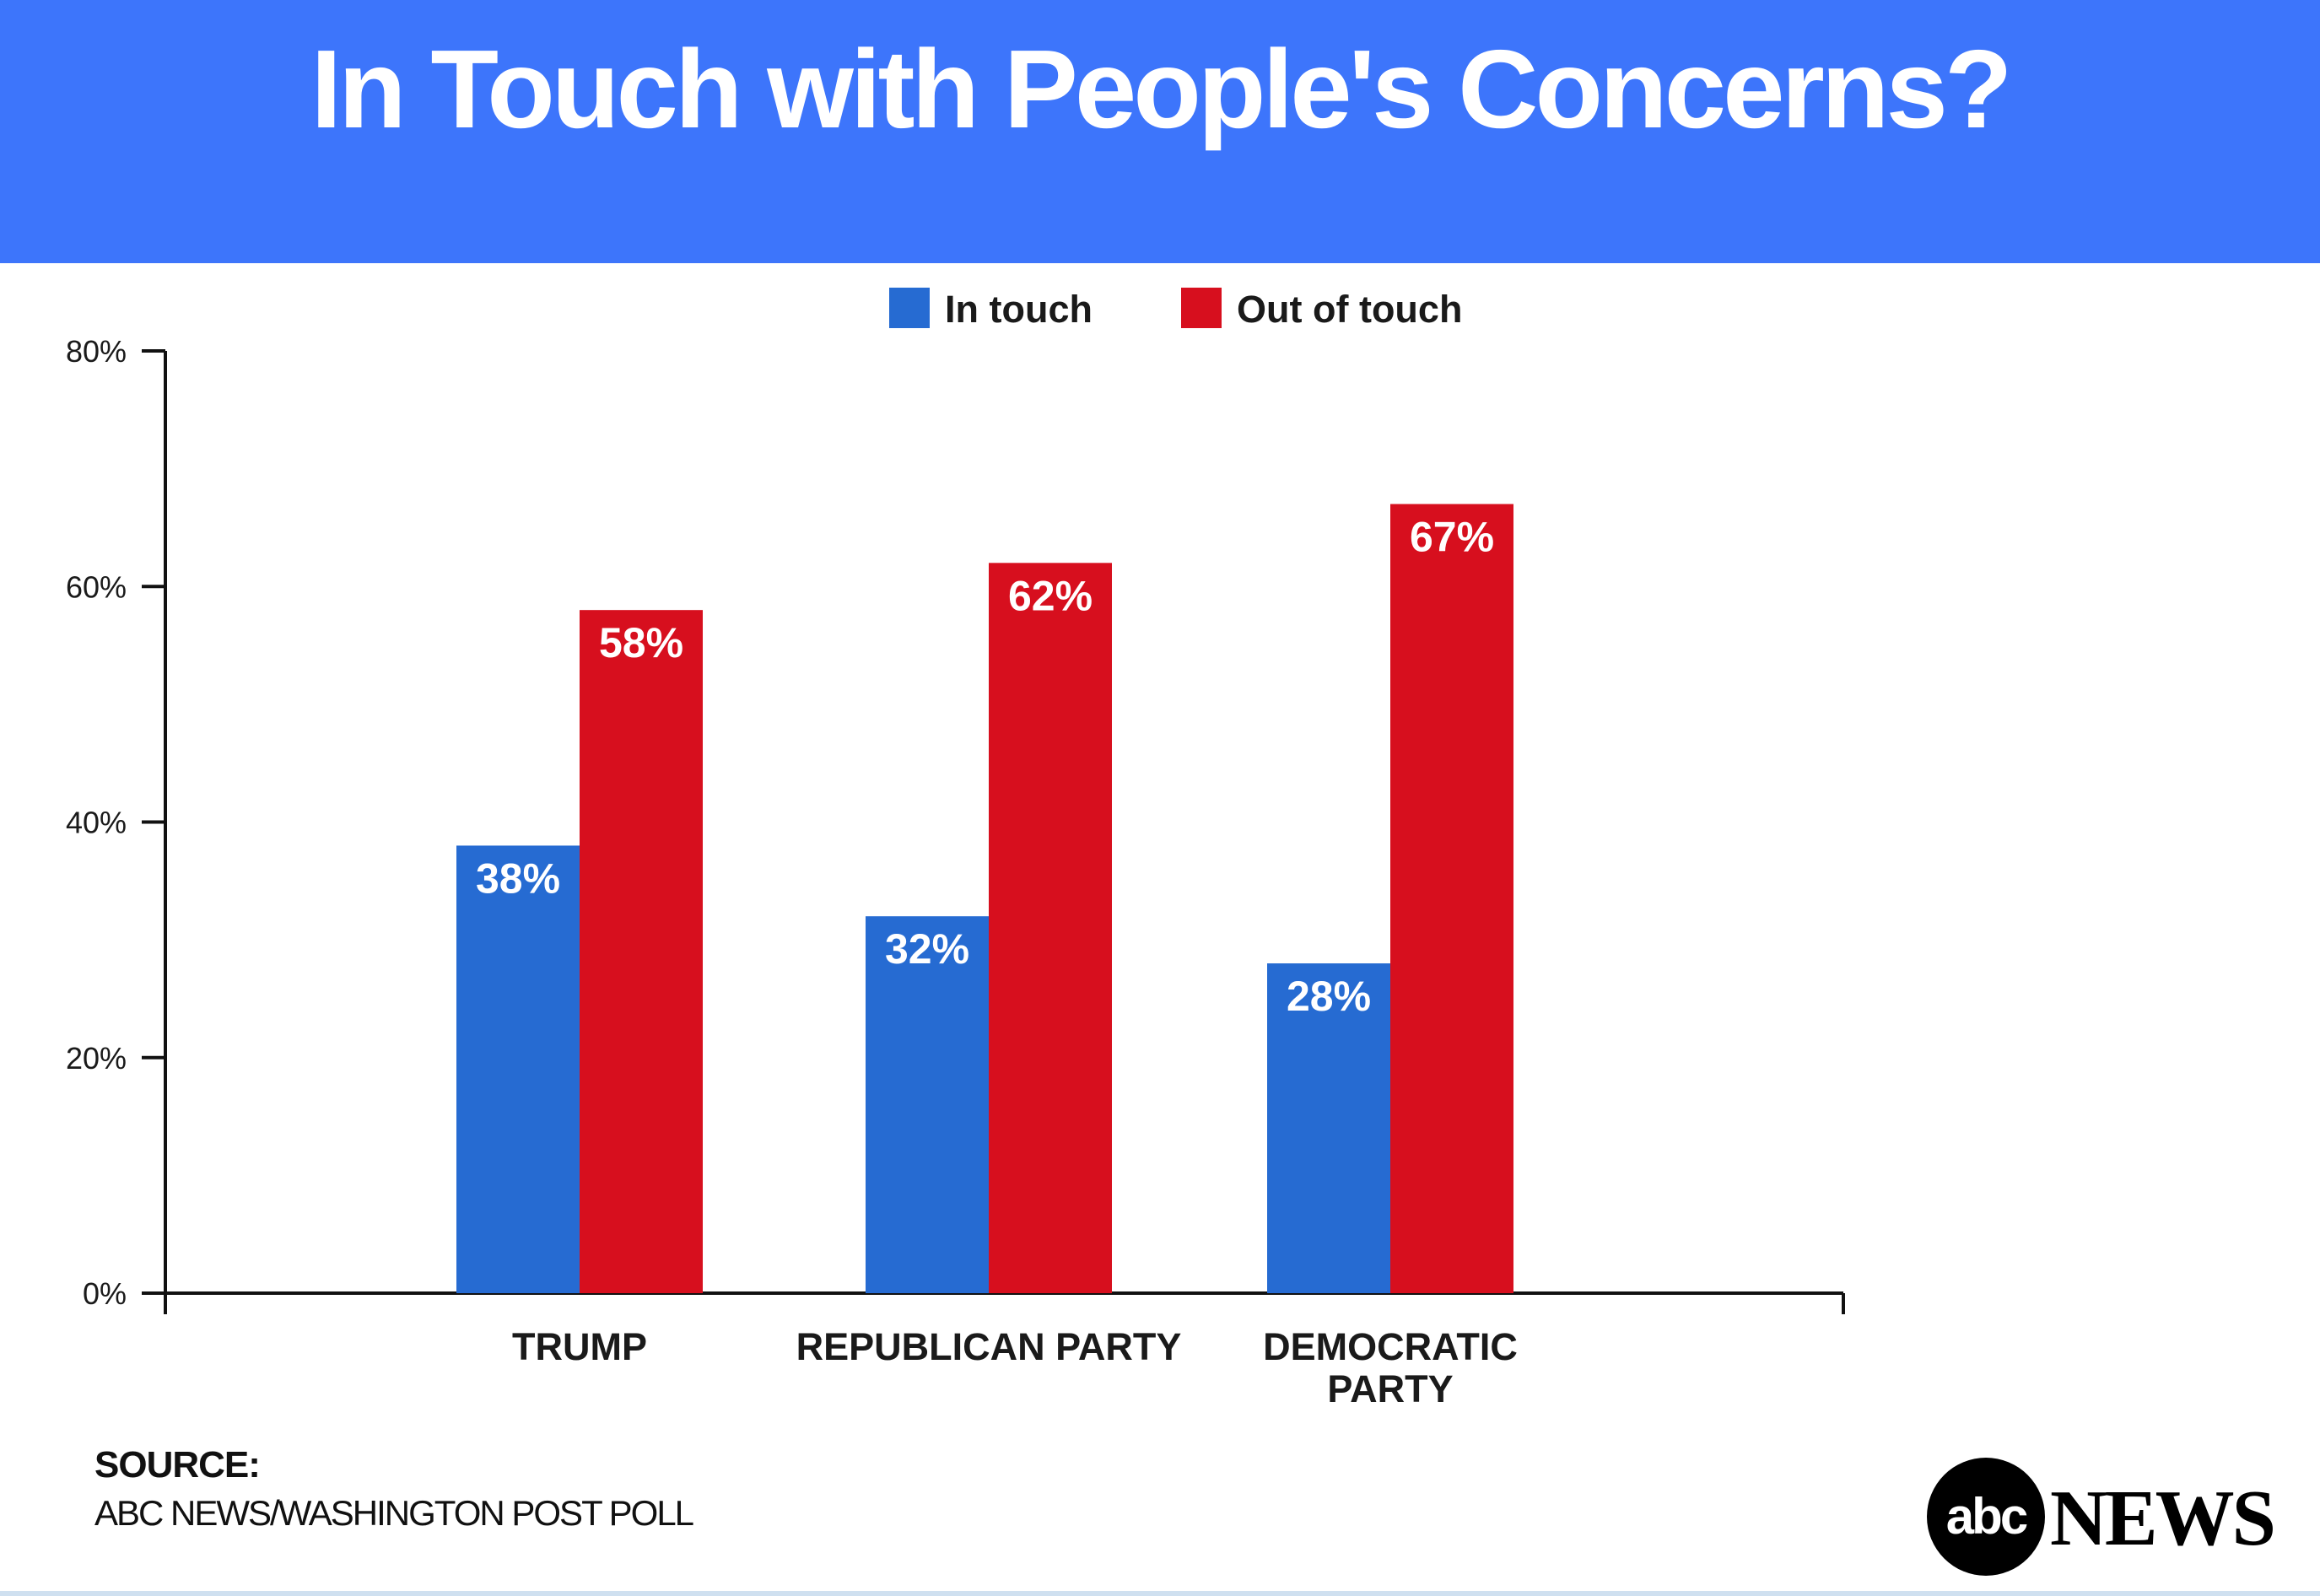 This screenshot has height=1596, width=2320. Describe the element at coordinates (641, 642) in the screenshot. I see `bar-value-label: 58%` at that location.